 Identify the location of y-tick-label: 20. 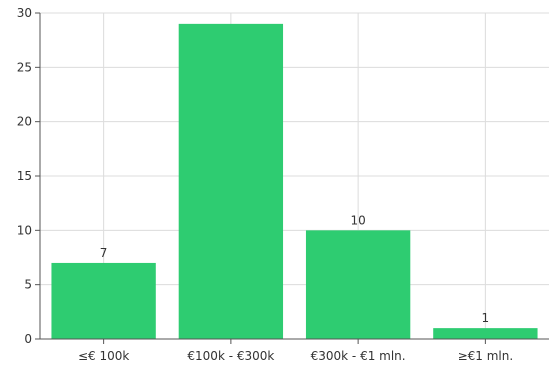
(24, 122).